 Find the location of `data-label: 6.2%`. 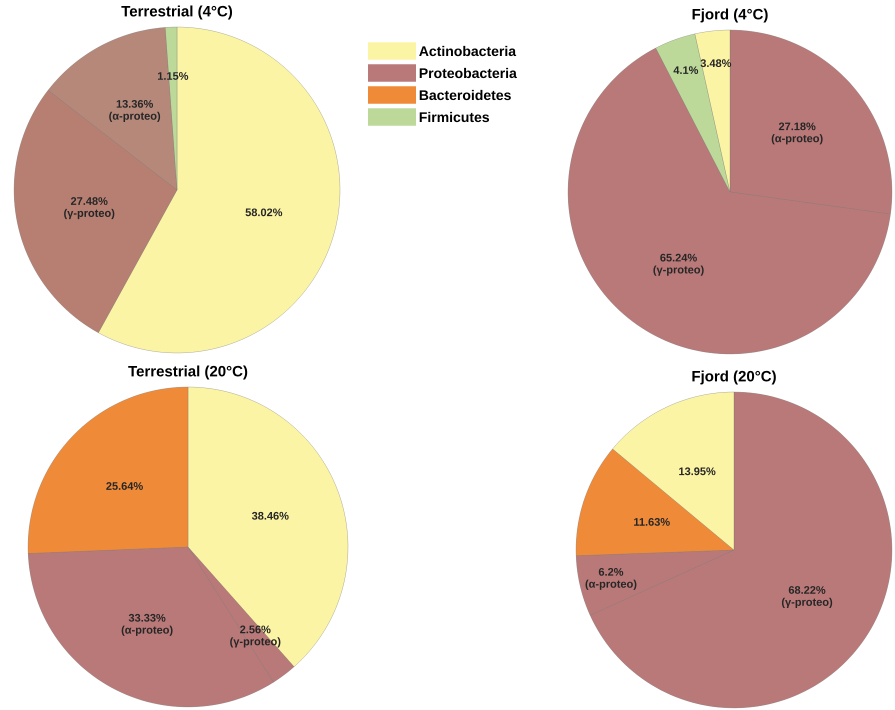

data-label: 6.2% is located at coordinates (611, 572).